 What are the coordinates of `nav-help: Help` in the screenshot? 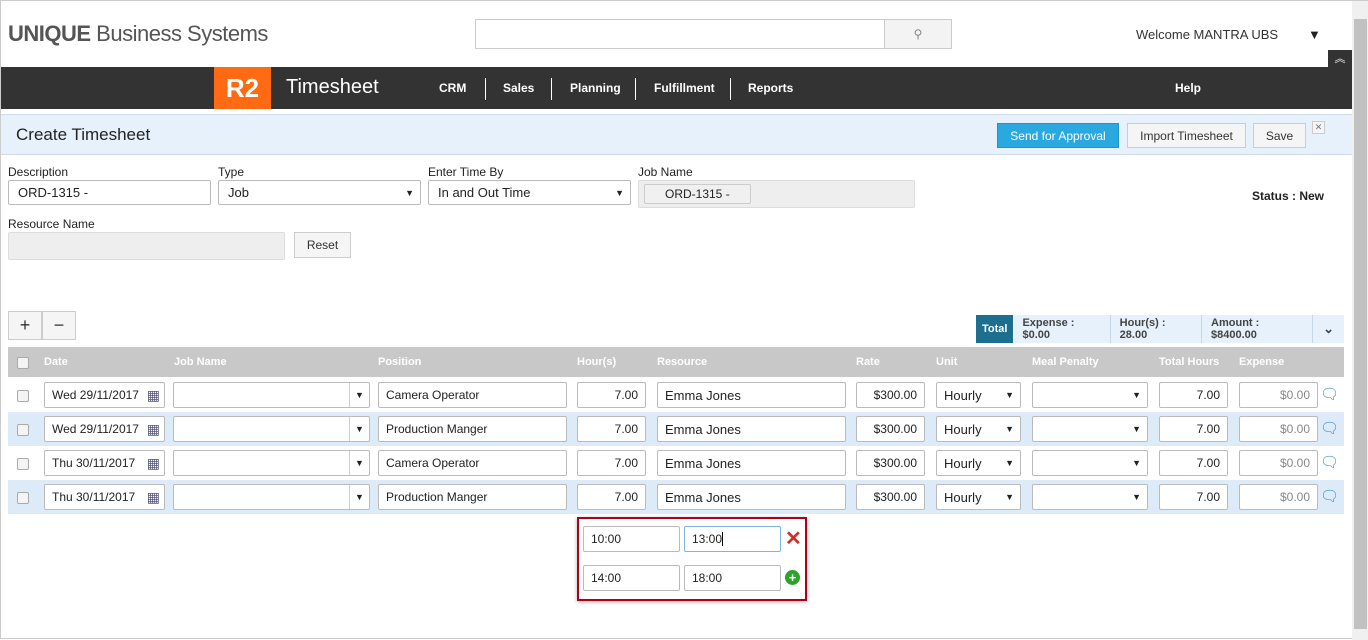 It's located at (1188, 88).